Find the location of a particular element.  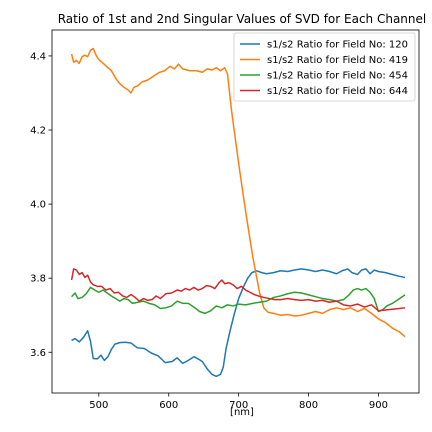

y-tick-label: 3.6 is located at coordinates (38, 353).